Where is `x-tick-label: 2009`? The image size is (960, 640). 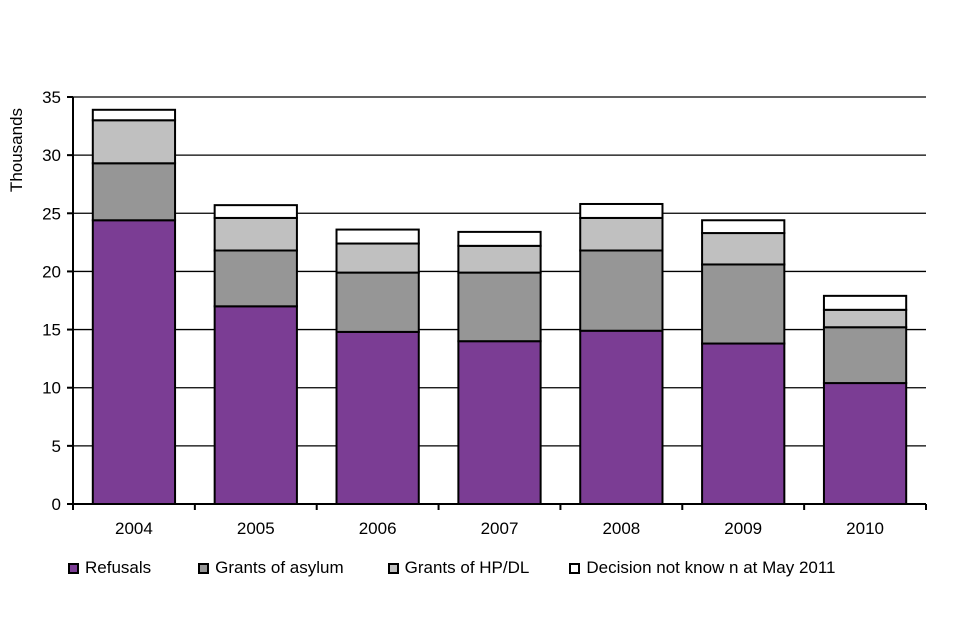
x-tick-label: 2009 is located at coordinates (743, 528).